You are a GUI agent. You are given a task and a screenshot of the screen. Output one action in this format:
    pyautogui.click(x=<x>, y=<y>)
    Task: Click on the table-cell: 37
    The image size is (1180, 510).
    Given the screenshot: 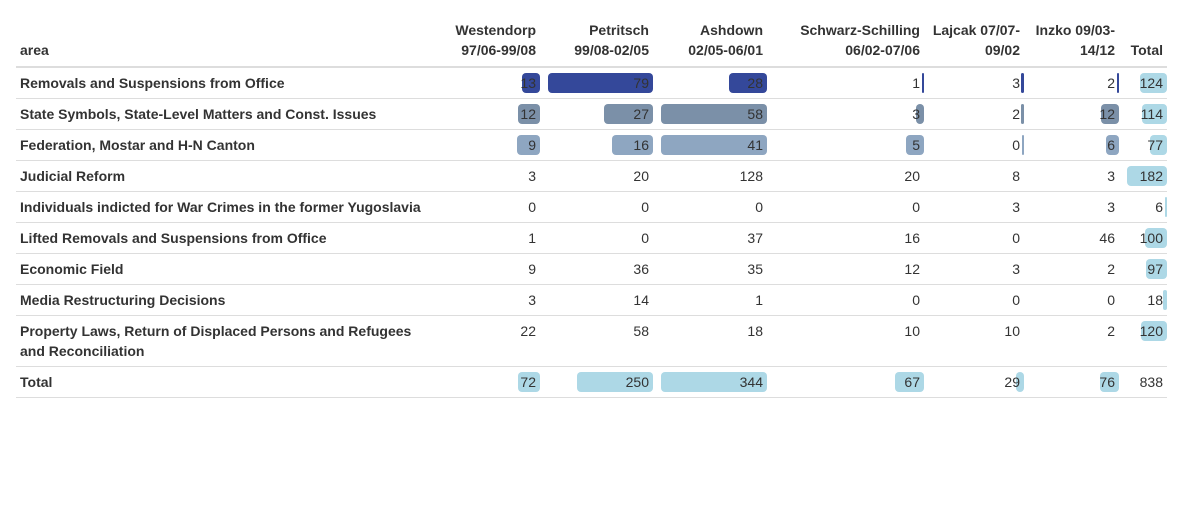 What is the action you would take?
    pyautogui.click(x=710, y=238)
    